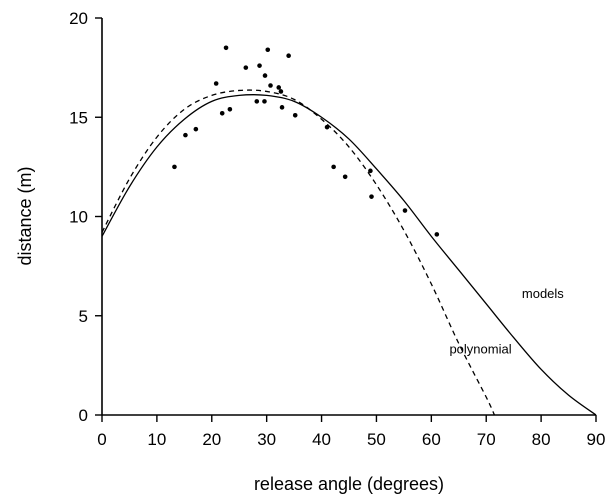  Describe the element at coordinates (83, 415) in the screenshot. I see `y-tick-label: 0` at that location.